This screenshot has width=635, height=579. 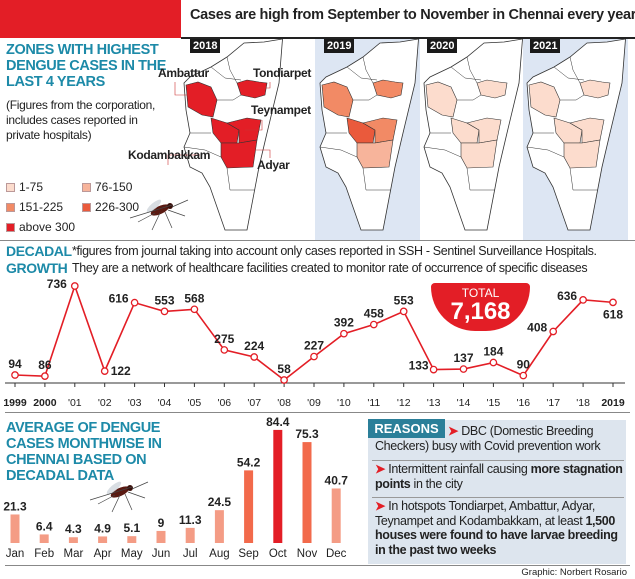 I want to click on reasons-panel, so click(x=497, y=492).